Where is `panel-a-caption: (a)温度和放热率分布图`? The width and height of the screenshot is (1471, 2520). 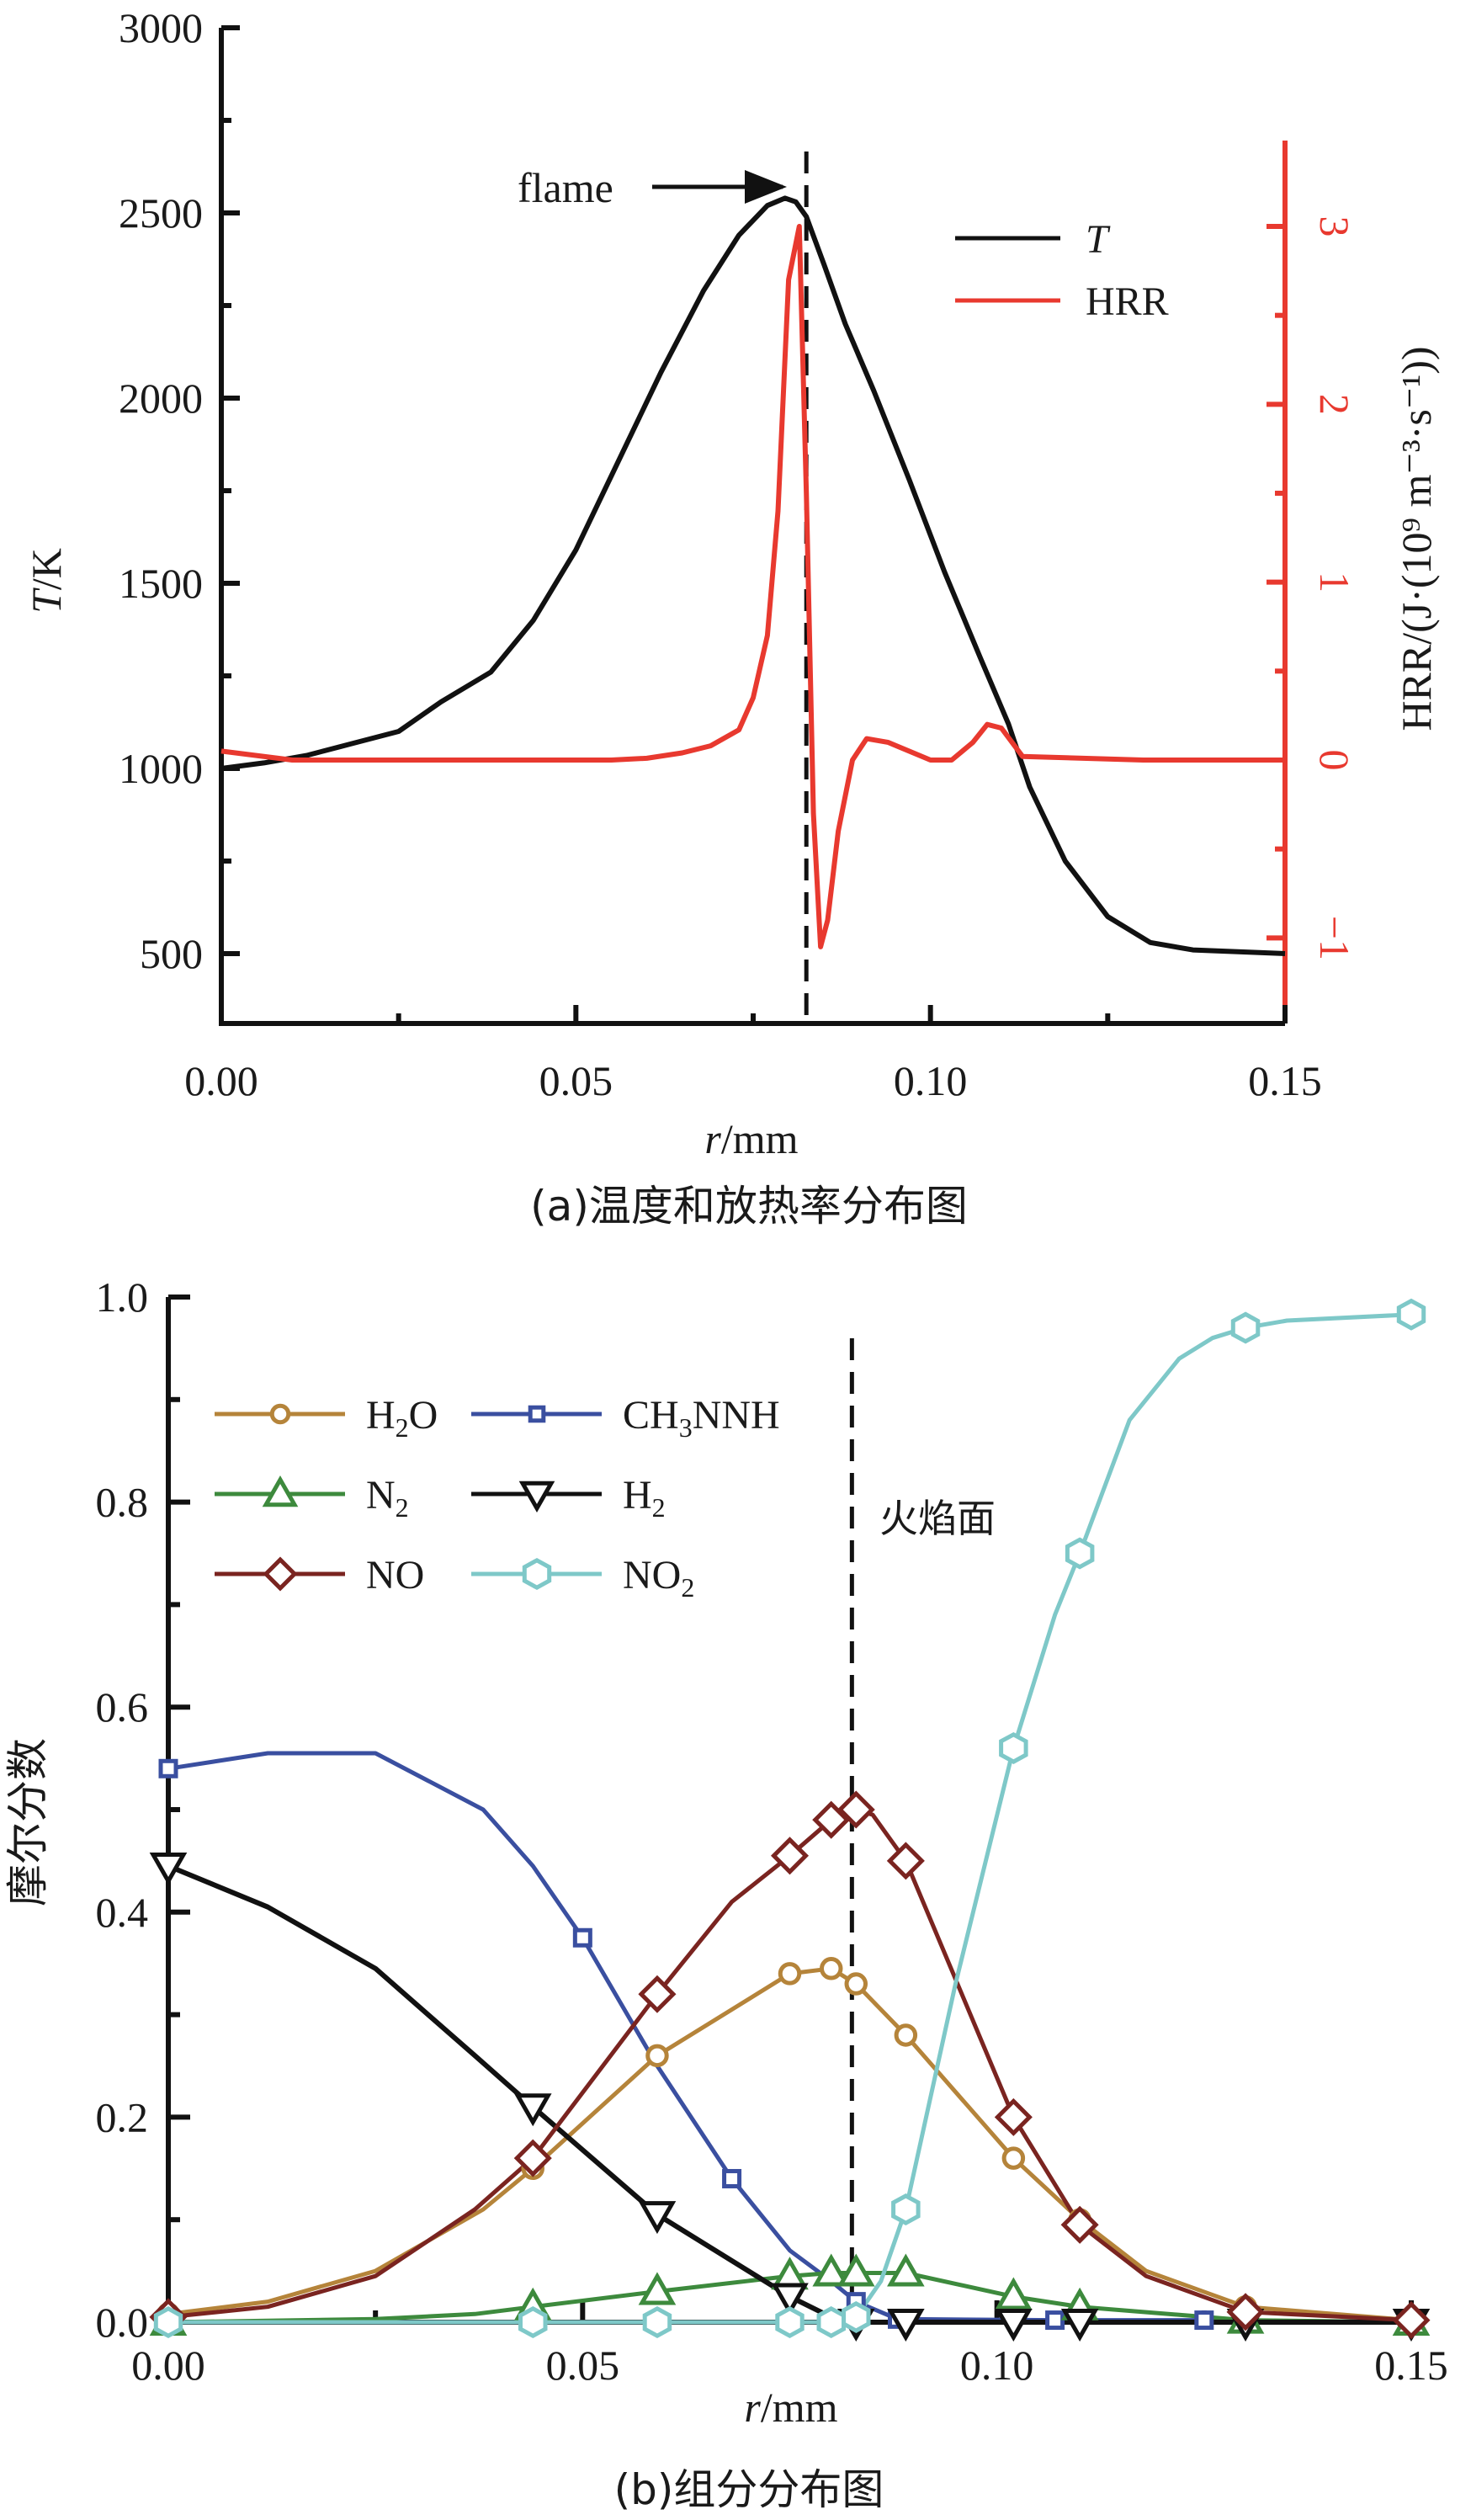
panel-a-caption: (a)温度和放热率分布图 is located at coordinates (749, 1206).